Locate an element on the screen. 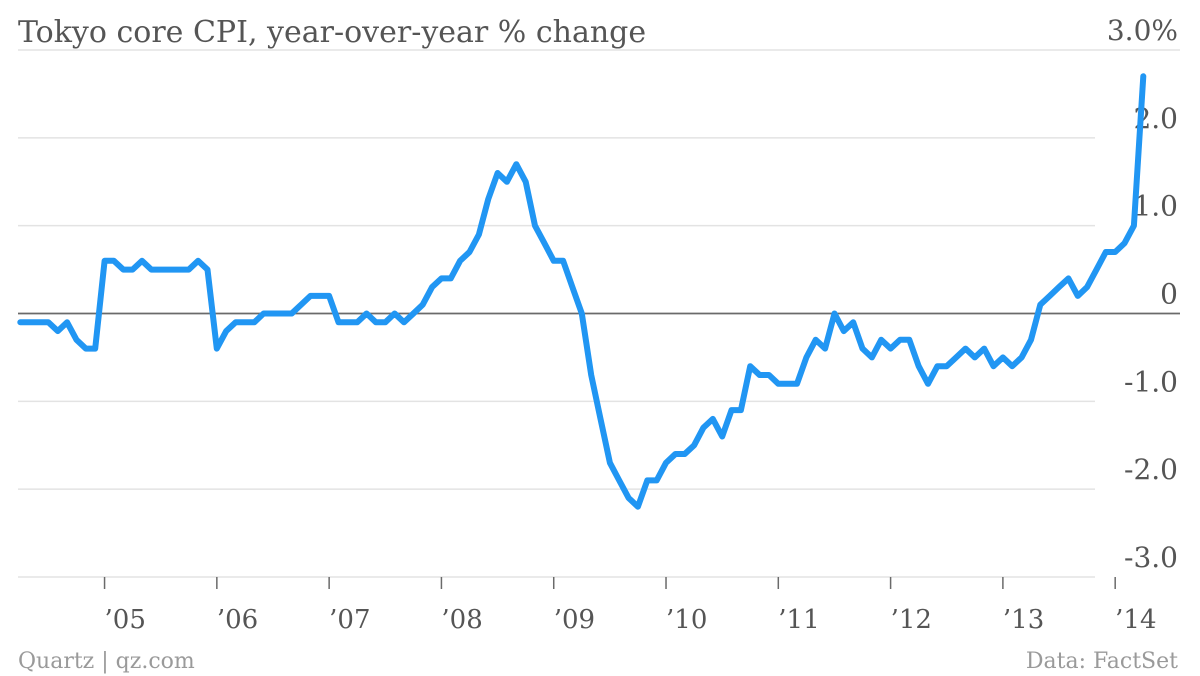 This screenshot has height=676, width=1200. y-tick-label: 0 is located at coordinates (1169, 294).